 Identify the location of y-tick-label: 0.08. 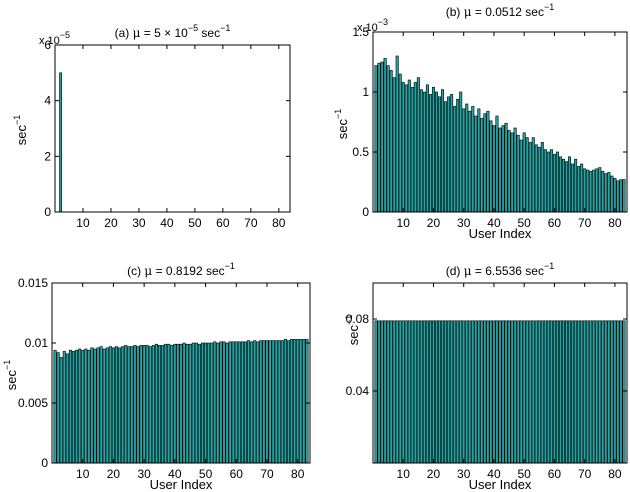
(358, 319).